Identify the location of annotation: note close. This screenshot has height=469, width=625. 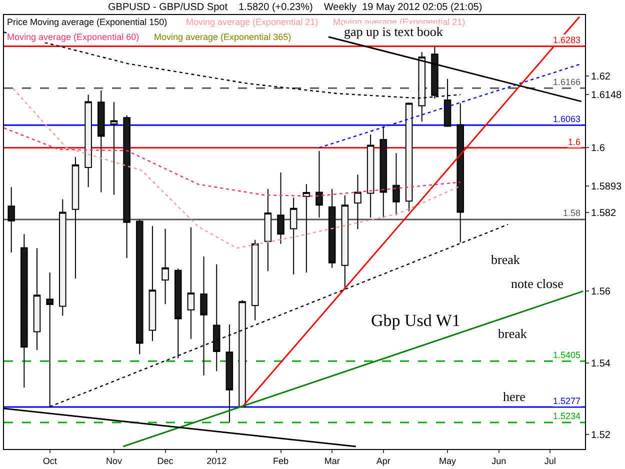
(537, 283).